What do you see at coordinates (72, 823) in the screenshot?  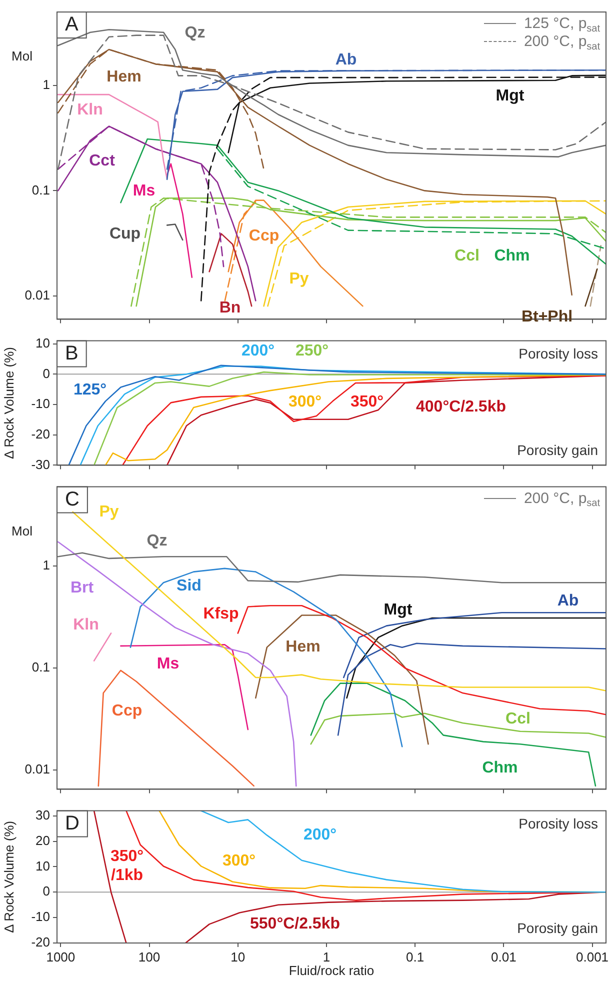 I see `chart-title: D` at bounding box center [72, 823].